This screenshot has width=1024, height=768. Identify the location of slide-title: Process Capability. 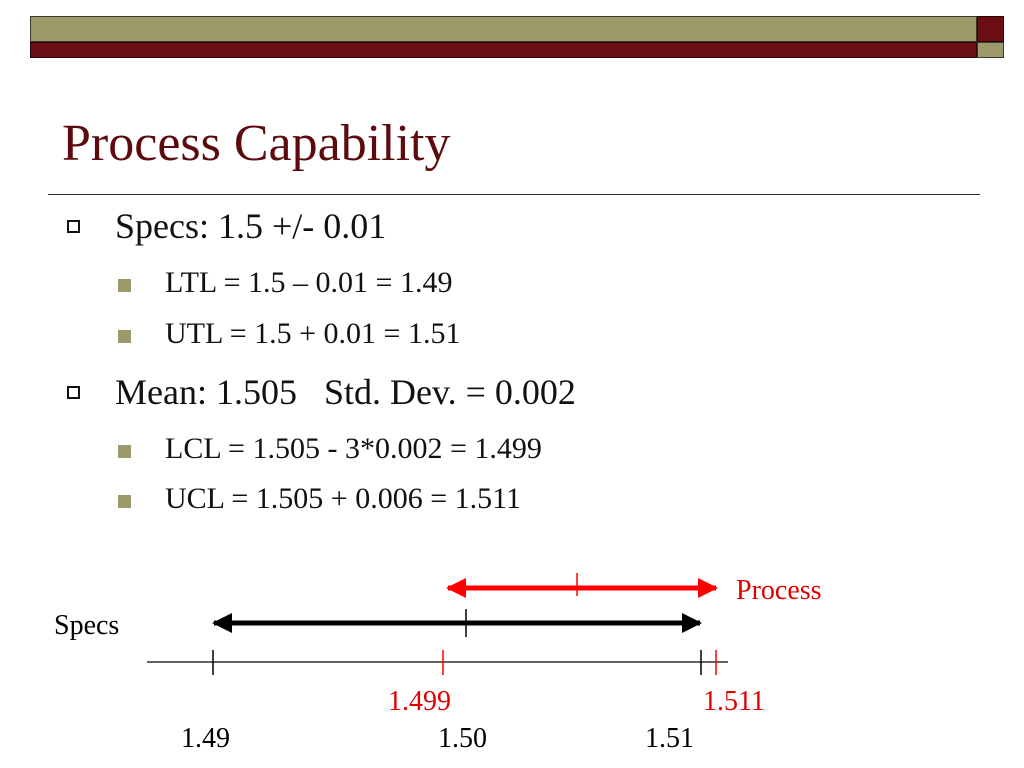
(256, 143).